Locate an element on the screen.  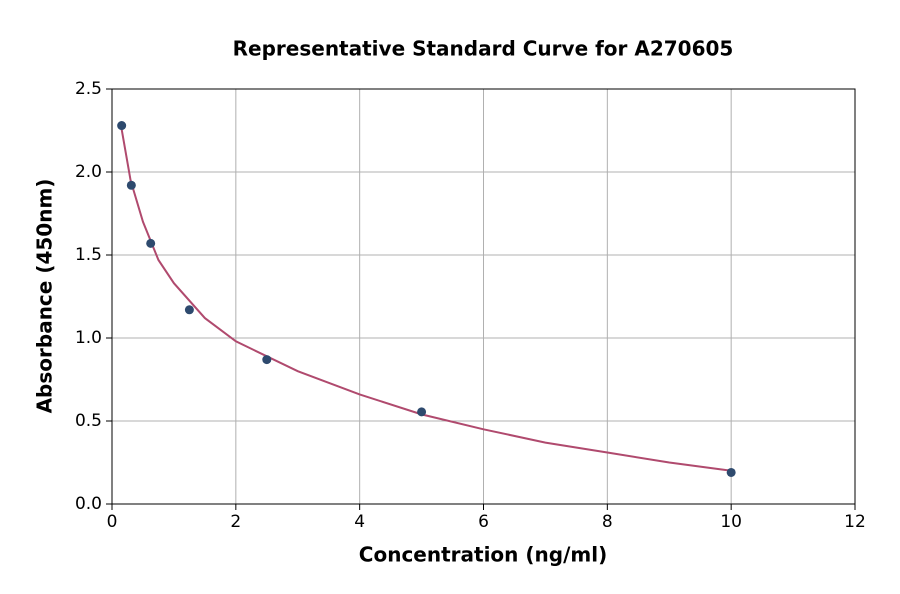
y-tick-label: 2.5 is located at coordinates (88, 89).